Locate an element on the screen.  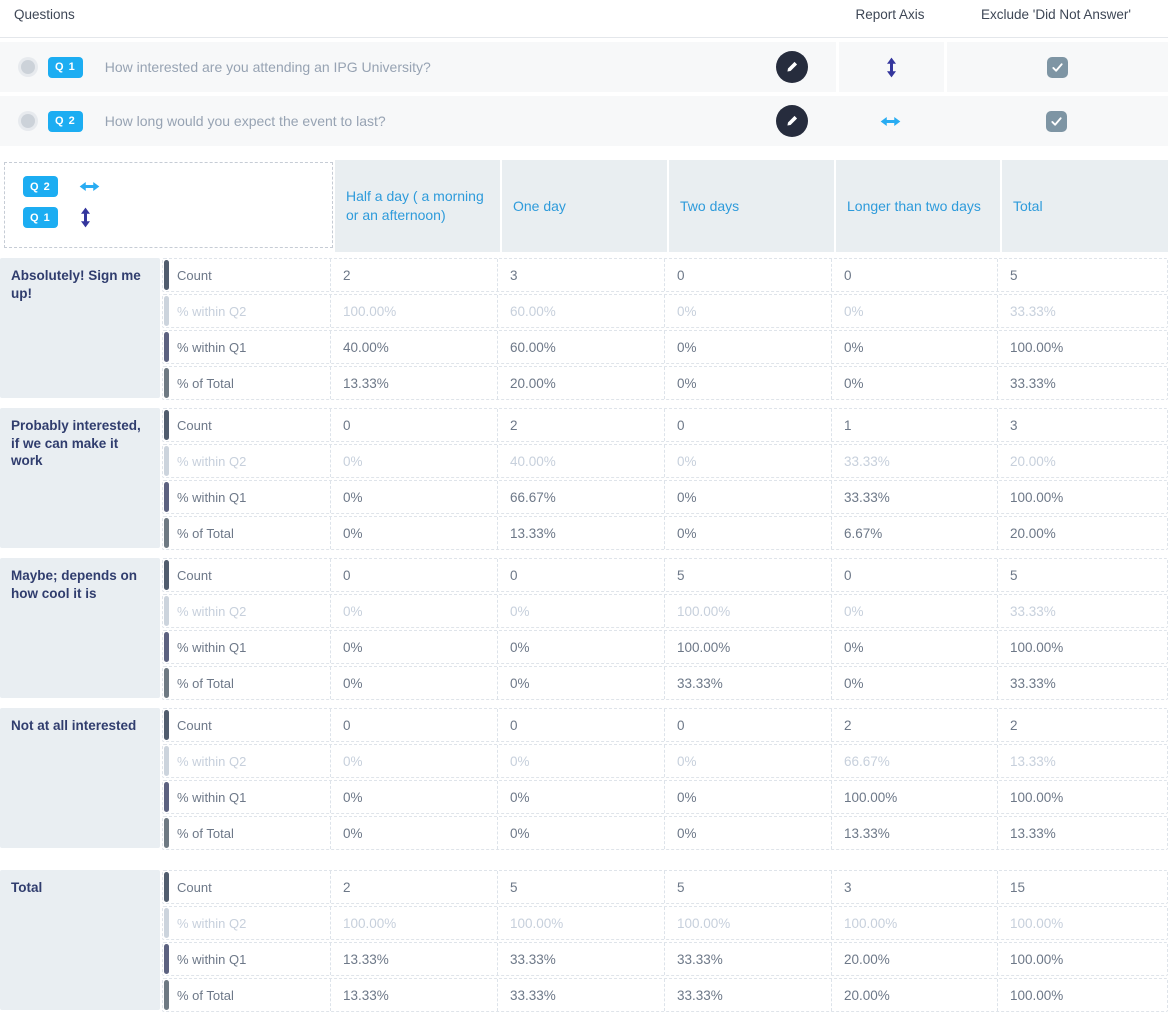
metric-row: % of Total 0% 0% 33.33% 0% 33.33% is located at coordinates (665, 683).